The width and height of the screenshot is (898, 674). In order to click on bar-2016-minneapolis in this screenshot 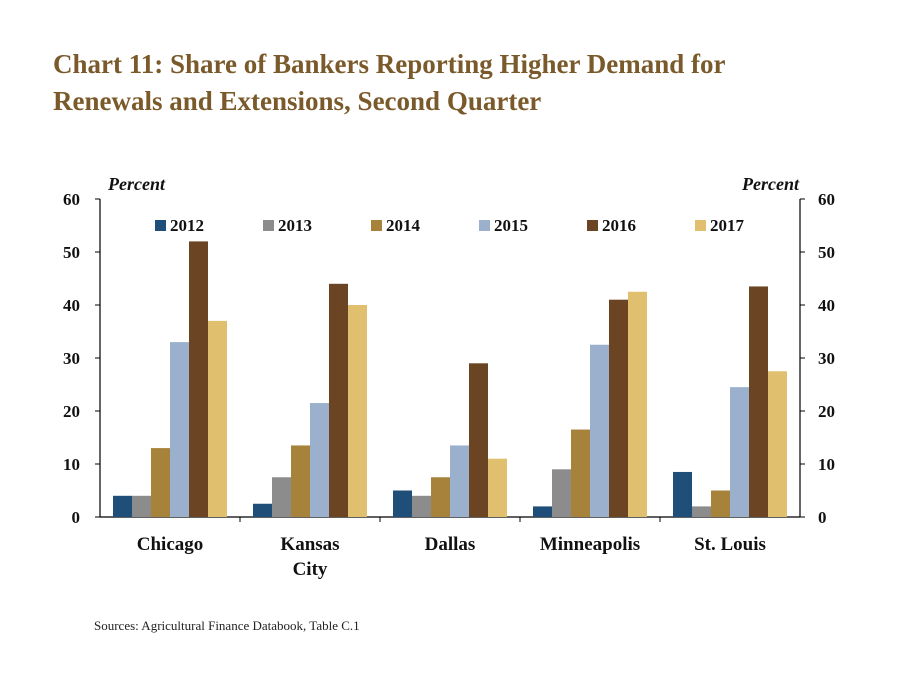, I will do `click(618, 408)`.